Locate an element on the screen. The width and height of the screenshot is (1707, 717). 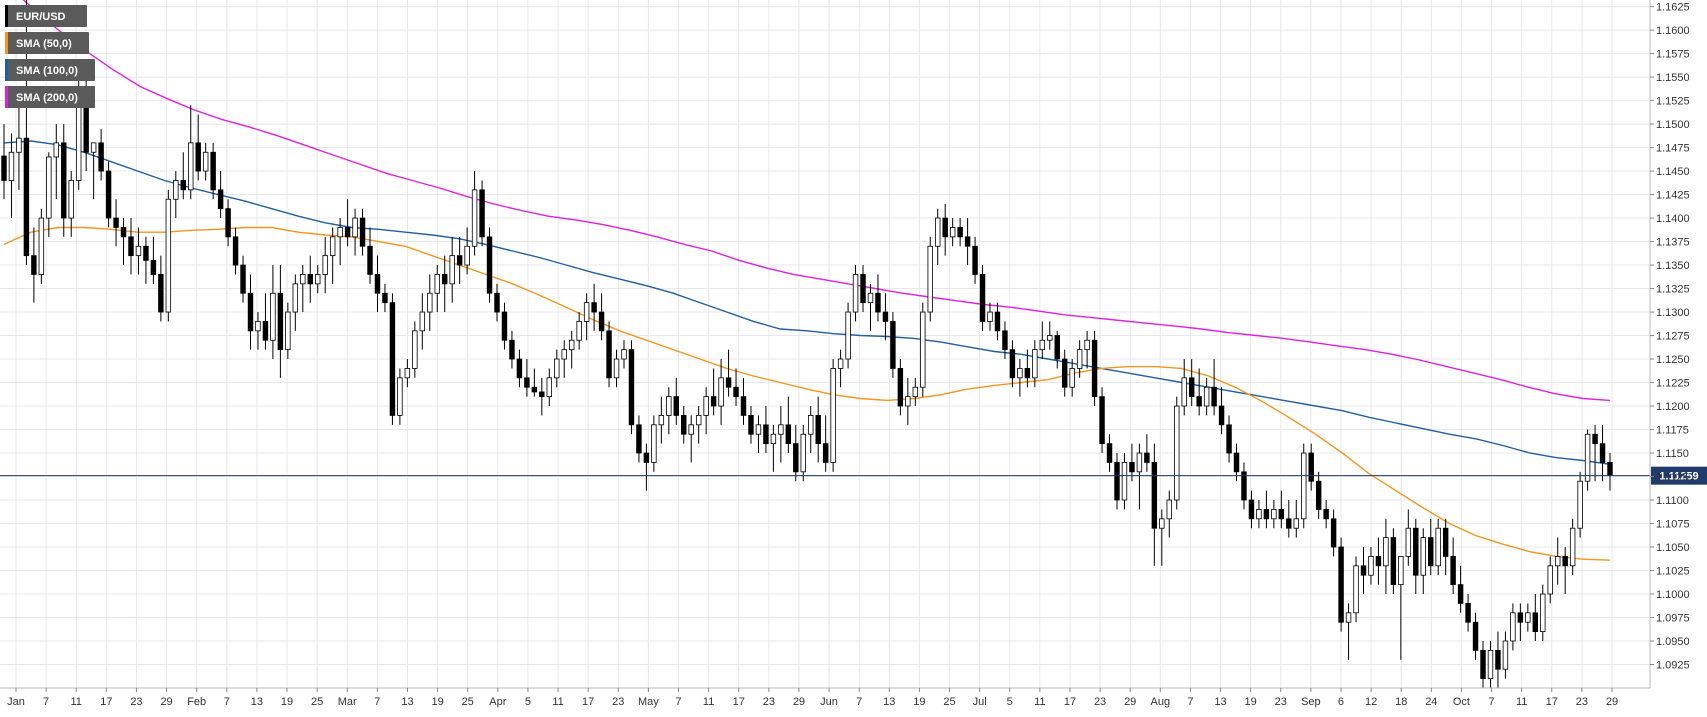
x-tick-label: 11 is located at coordinates (1039, 702).